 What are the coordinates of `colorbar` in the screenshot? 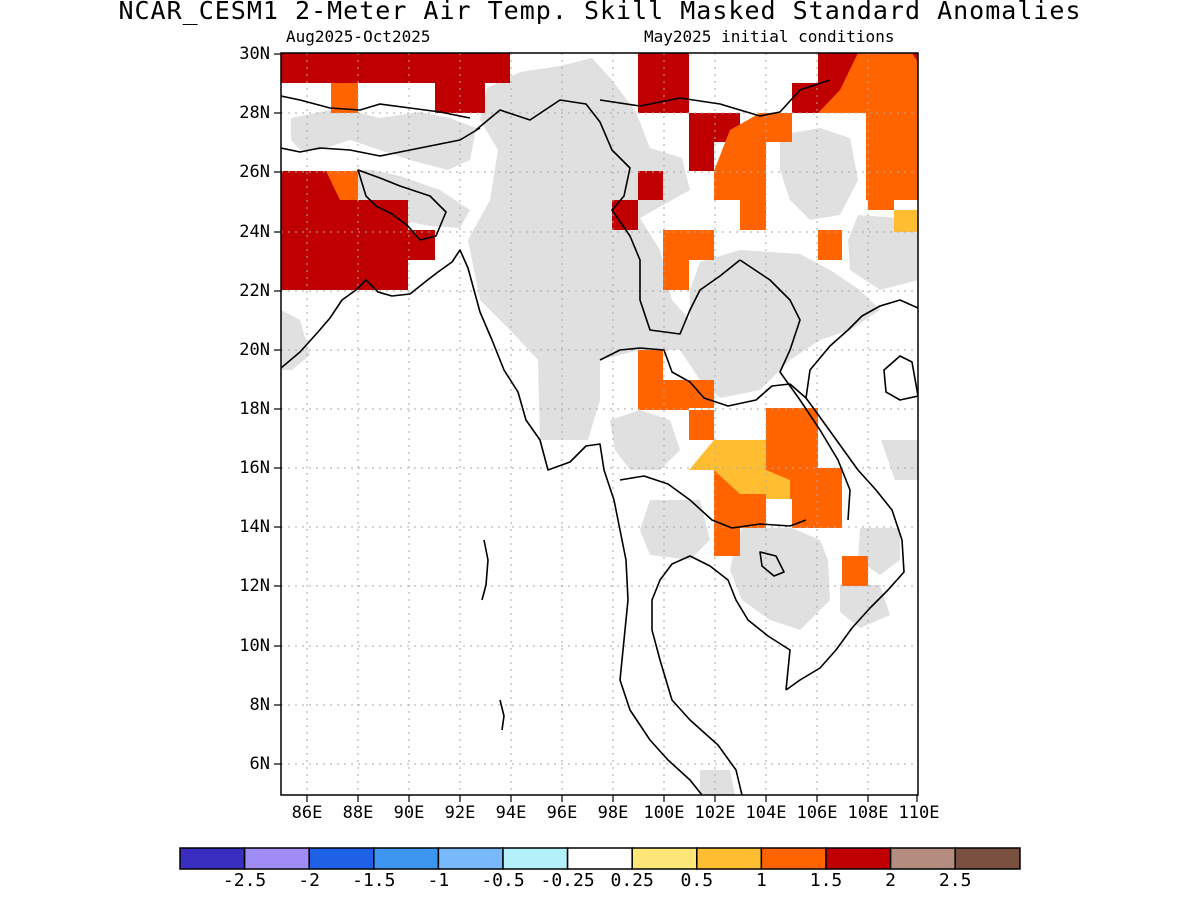 It's located at (600, 858).